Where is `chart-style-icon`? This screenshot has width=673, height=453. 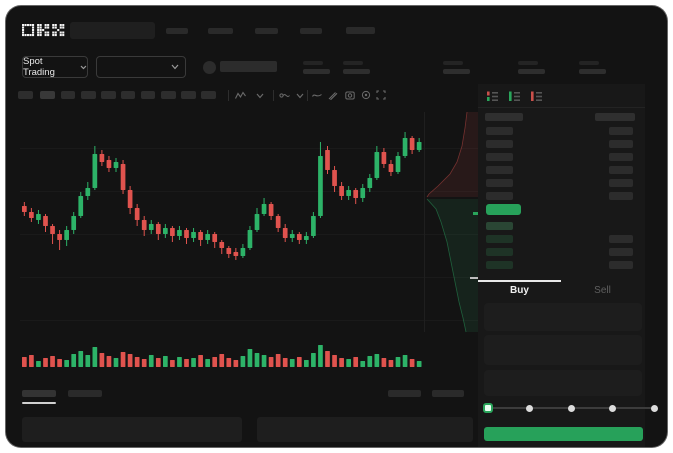 chart-style-icon is located at coordinates (240, 95).